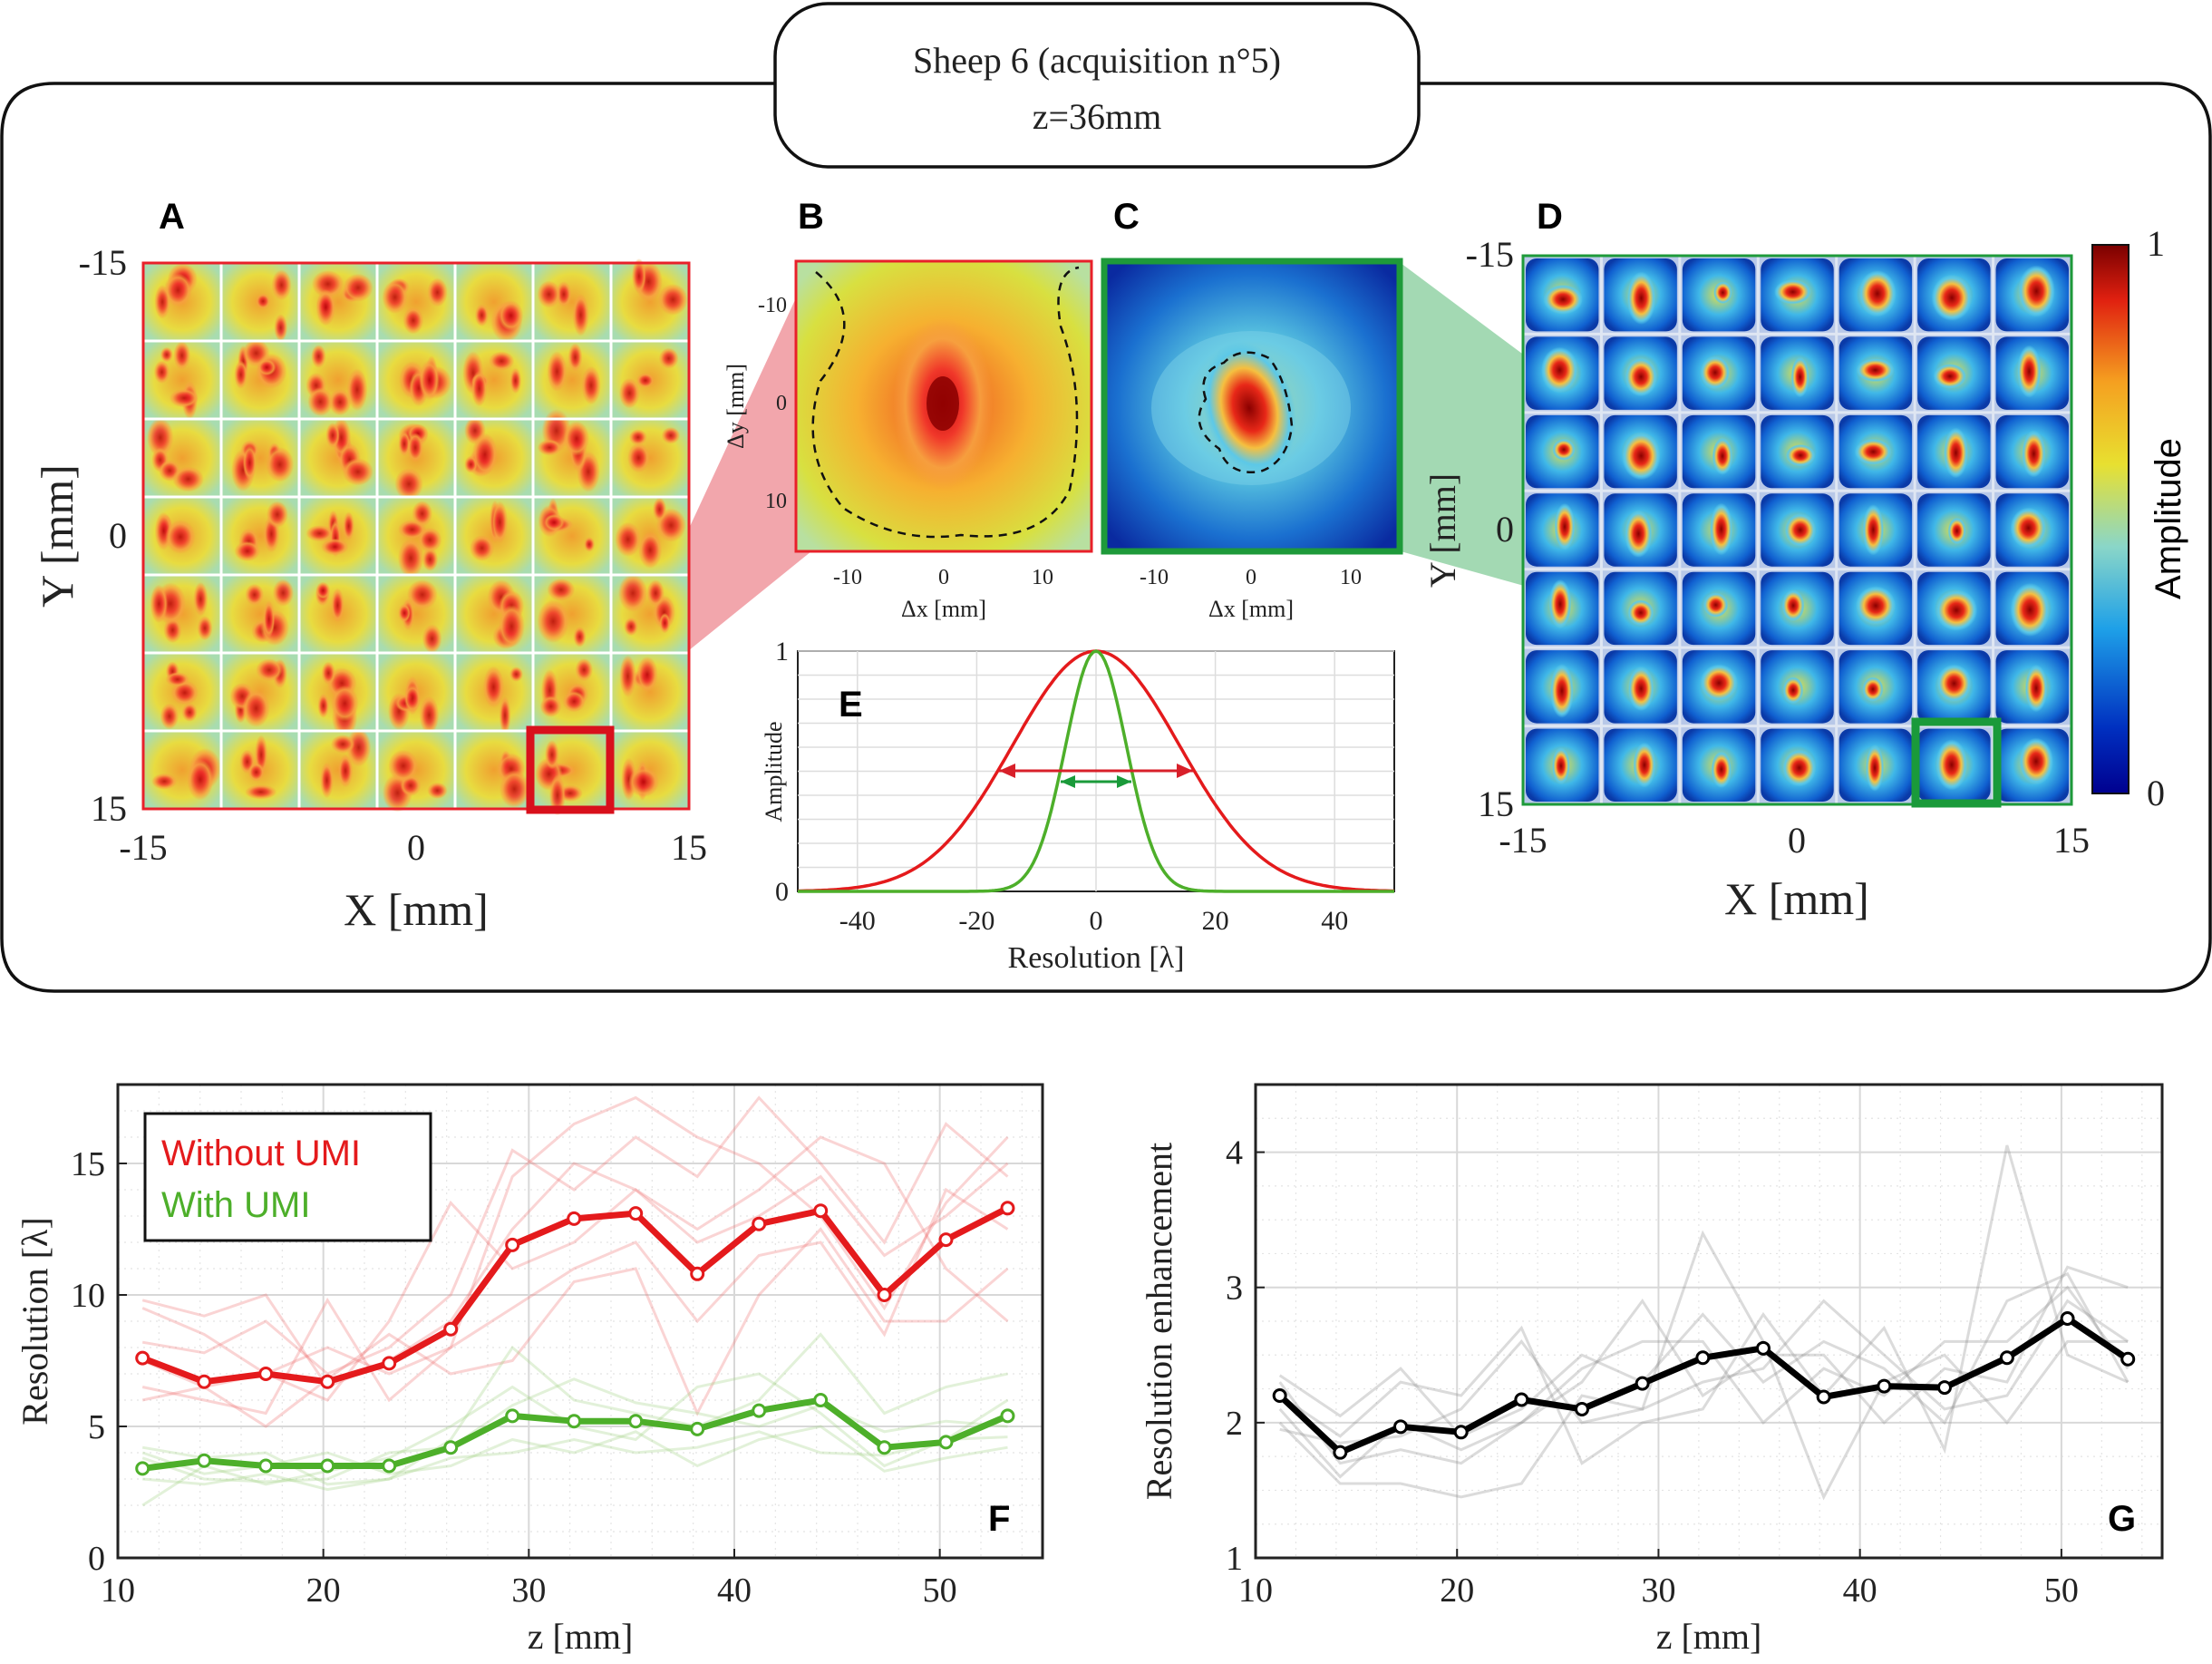  Describe the element at coordinates (1007, 771) in the screenshot. I see `fwhm-arrowhead-red-left` at that location.